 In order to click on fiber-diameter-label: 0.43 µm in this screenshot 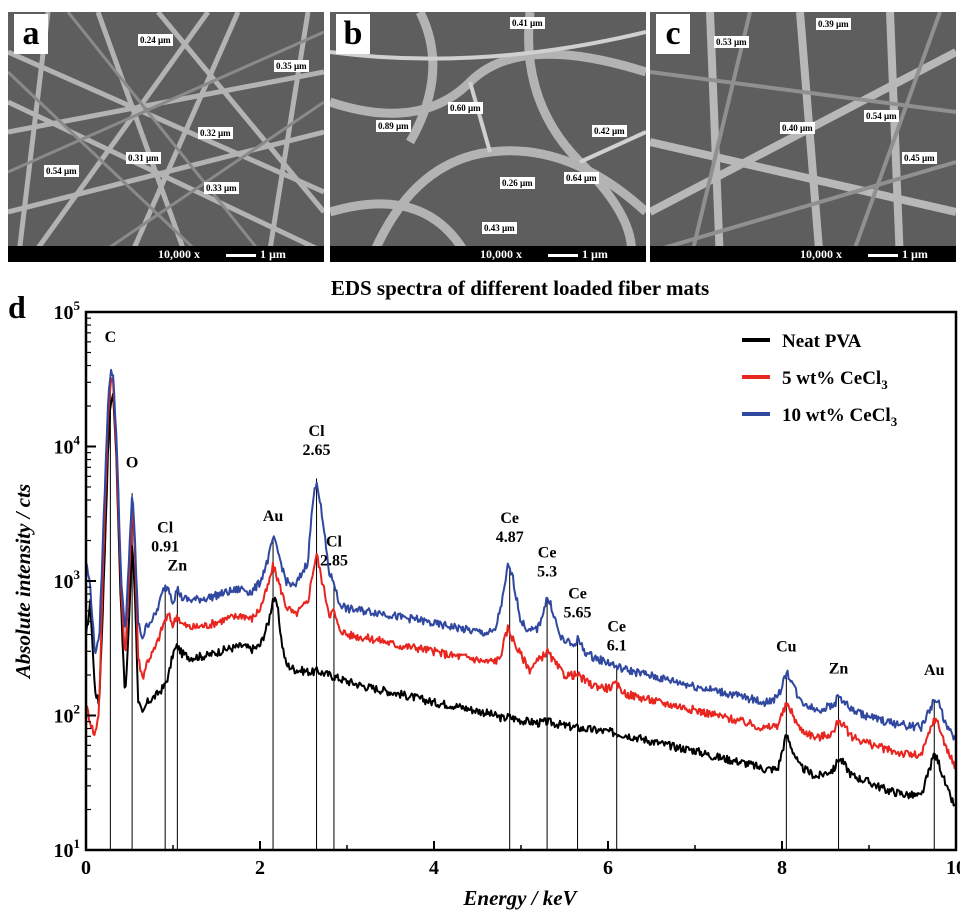, I will do `click(499, 228)`.